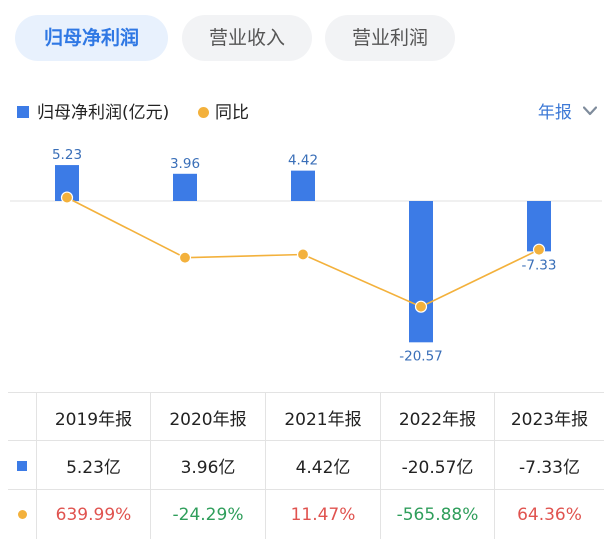 The width and height of the screenshot is (612, 549). Describe the element at coordinates (539, 226) in the screenshot. I see `bar-2023年报` at that location.